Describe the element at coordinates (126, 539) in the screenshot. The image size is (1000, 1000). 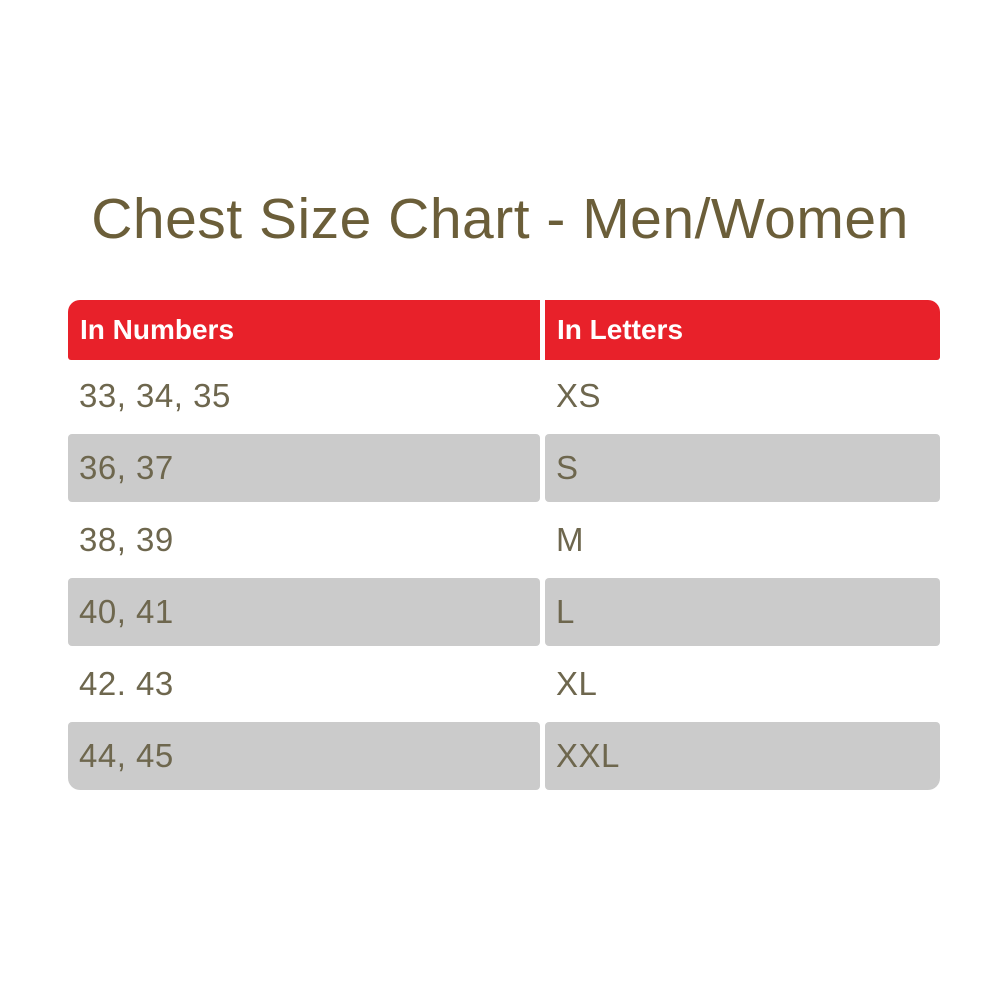
I see `cell-numbers: 38, 39` at that location.